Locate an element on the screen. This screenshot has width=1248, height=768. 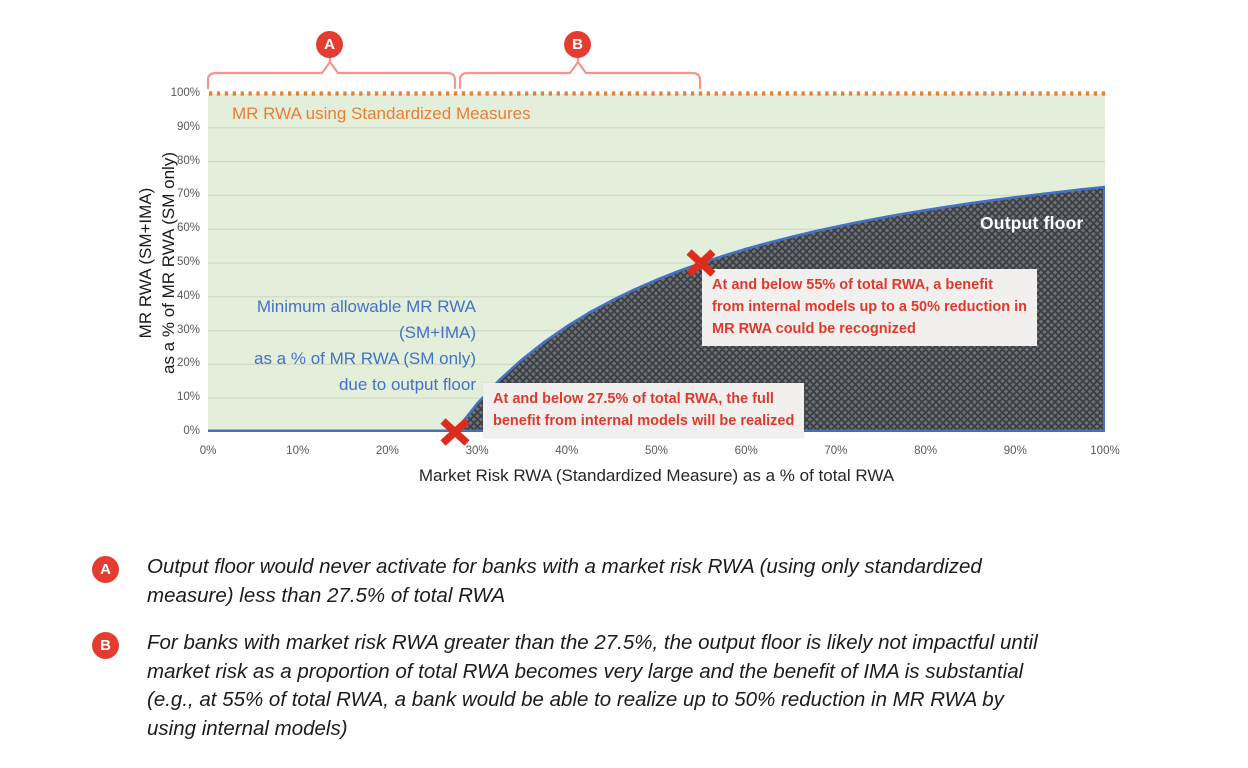
standardized-measures-label: MR RWA using Standardized Measures is located at coordinates (381, 113).